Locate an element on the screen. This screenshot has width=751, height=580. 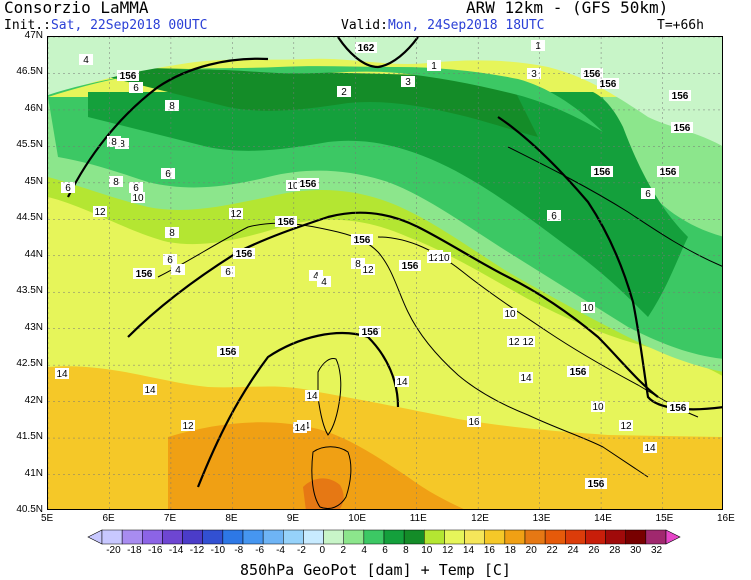
colorbar-tick-label: -10 is located at coordinates (218, 550).